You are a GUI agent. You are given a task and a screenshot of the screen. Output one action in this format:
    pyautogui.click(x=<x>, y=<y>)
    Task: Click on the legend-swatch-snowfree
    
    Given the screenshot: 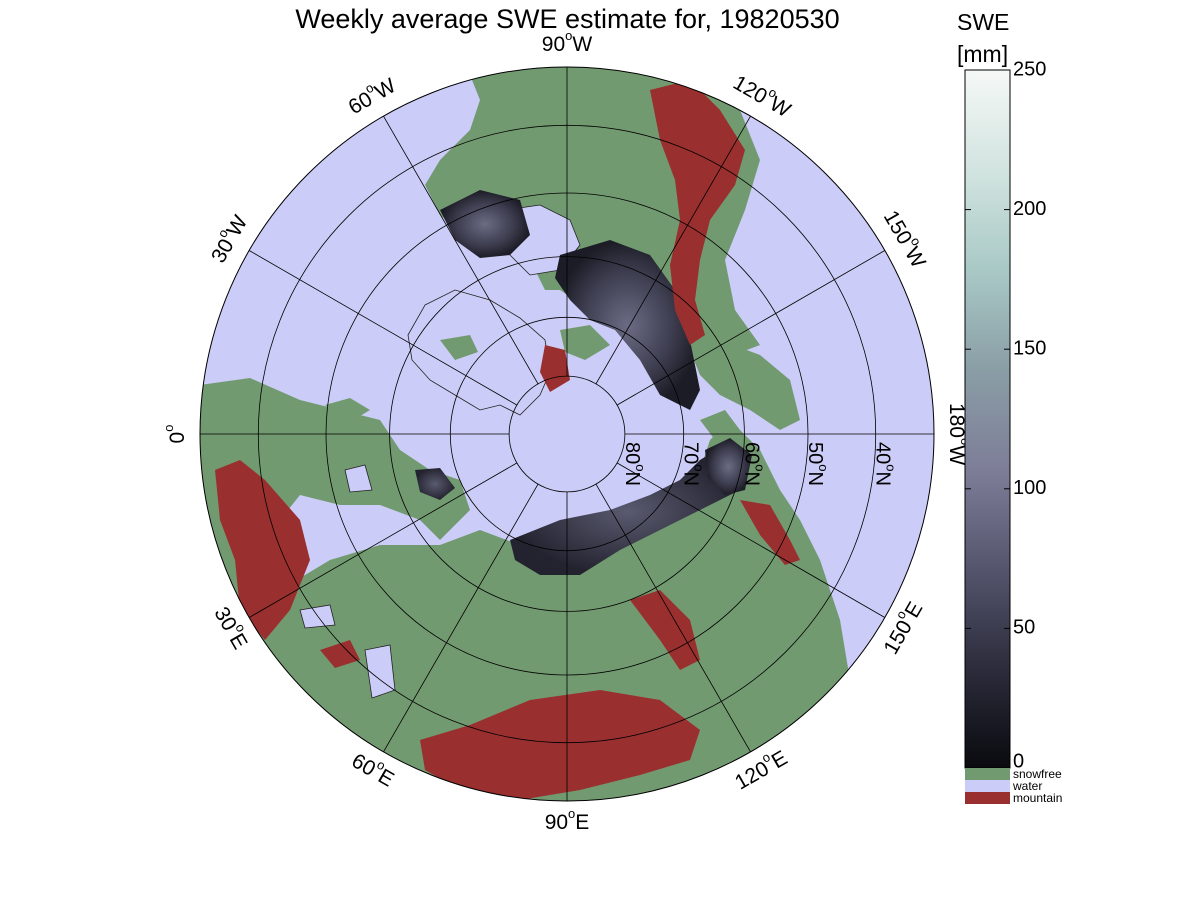 What is the action you would take?
    pyautogui.click(x=987, y=774)
    